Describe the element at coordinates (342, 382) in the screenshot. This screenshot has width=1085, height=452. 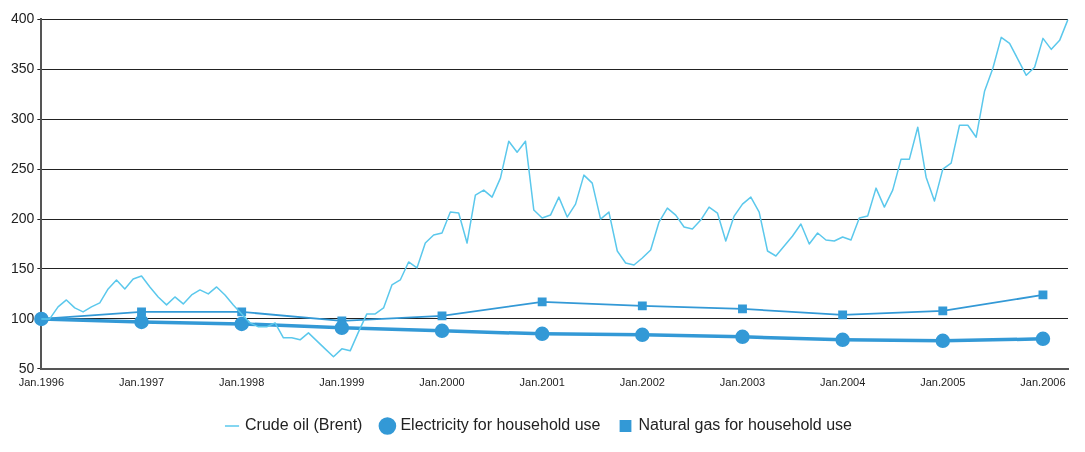
I see `x-tick-label: Jan.1999` at that location.